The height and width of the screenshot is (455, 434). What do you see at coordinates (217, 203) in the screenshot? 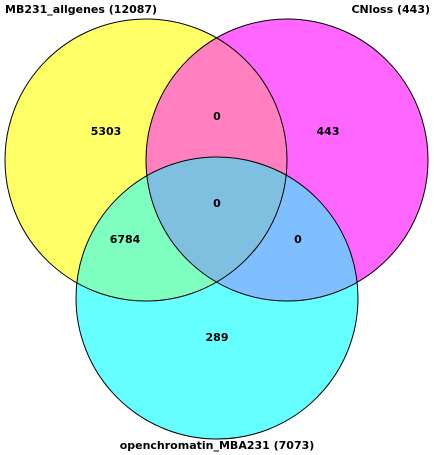
I see `count-abc: 0` at bounding box center [217, 203].